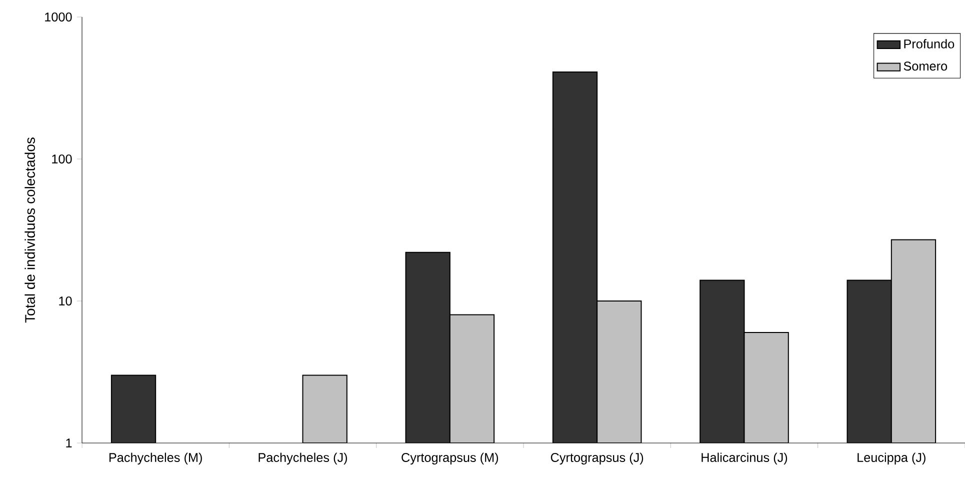 This screenshot has width=965, height=485. Describe the element at coordinates (58, 17) in the screenshot. I see `y-tick-label: 1000` at that location.